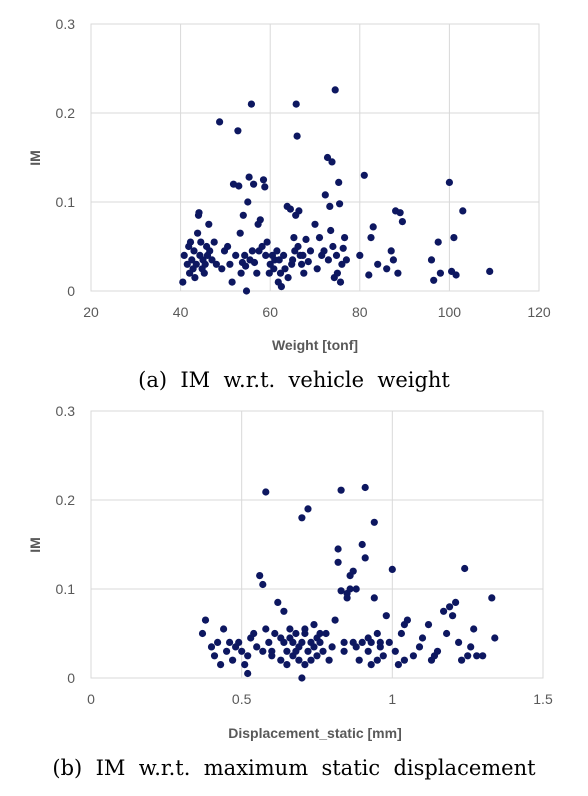  Describe the element at coordinates (66, 544) in the screenshot. I see `y-ticks-displacement: 0 0.1 0.2 0.3` at that location.